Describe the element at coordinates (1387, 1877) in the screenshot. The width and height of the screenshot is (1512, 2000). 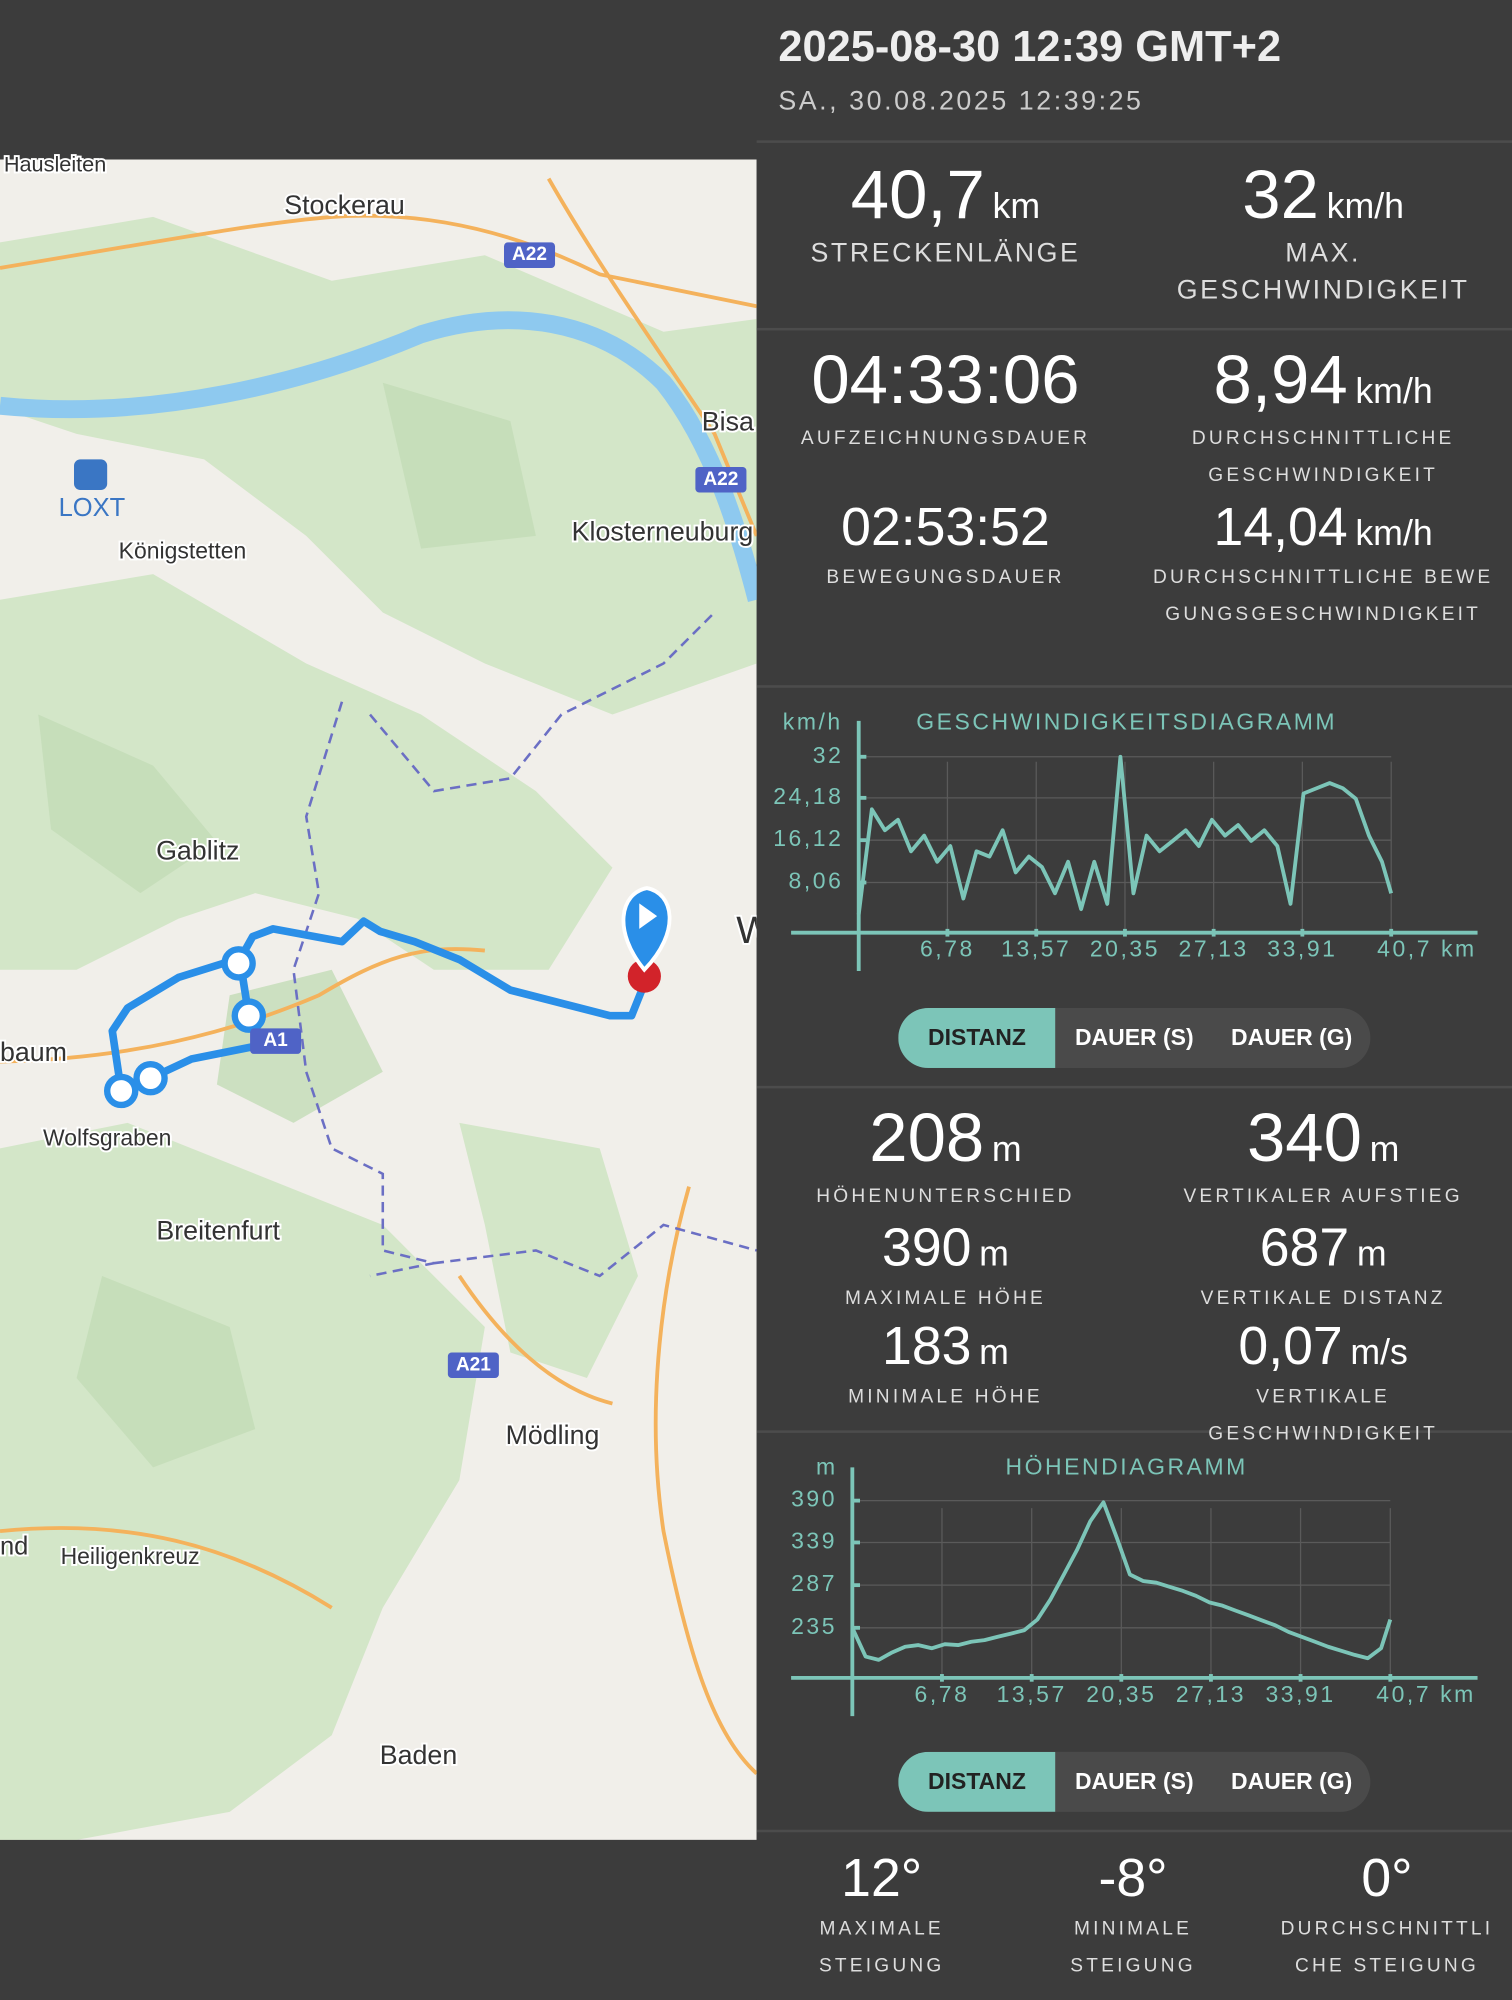
I see `stat-number: 0°` at that location.